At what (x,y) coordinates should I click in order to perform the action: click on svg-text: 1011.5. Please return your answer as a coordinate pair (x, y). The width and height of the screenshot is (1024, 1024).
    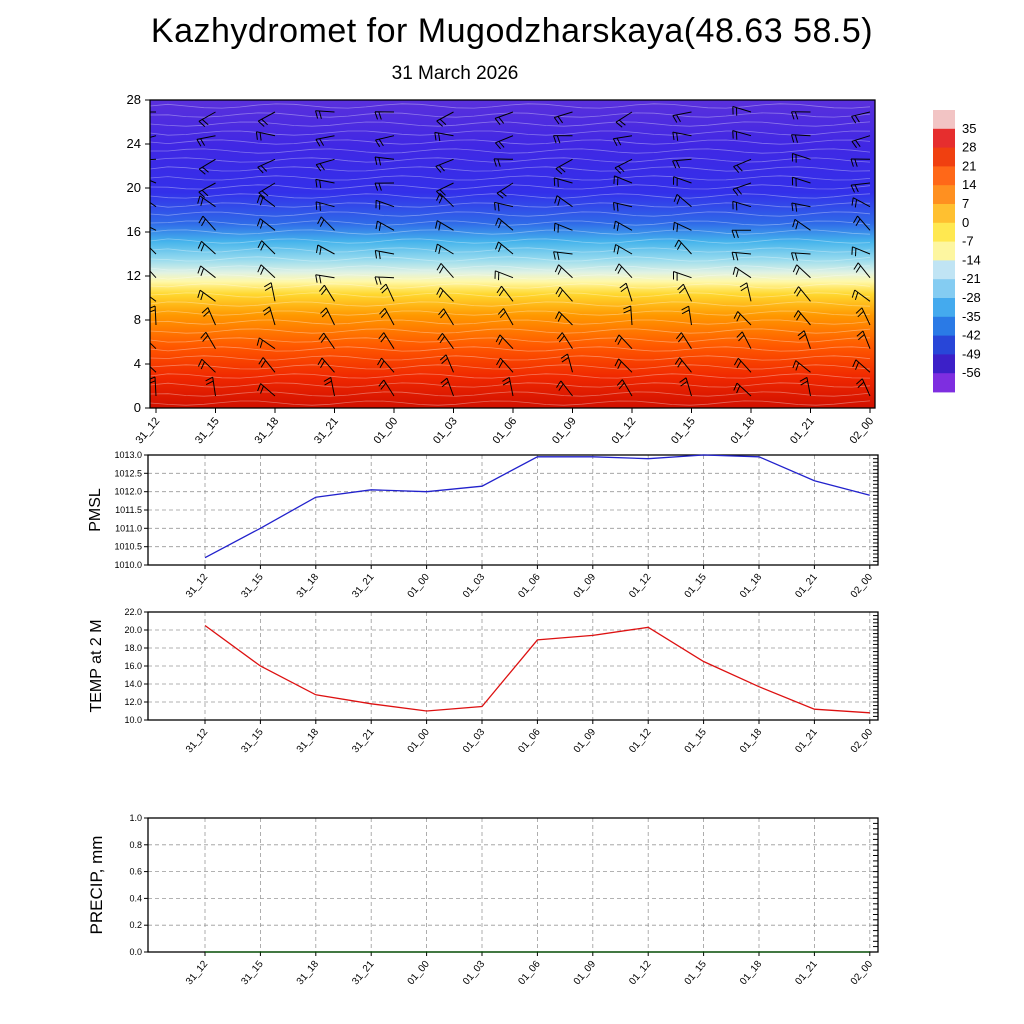
    Looking at the image, I should click on (128, 510).